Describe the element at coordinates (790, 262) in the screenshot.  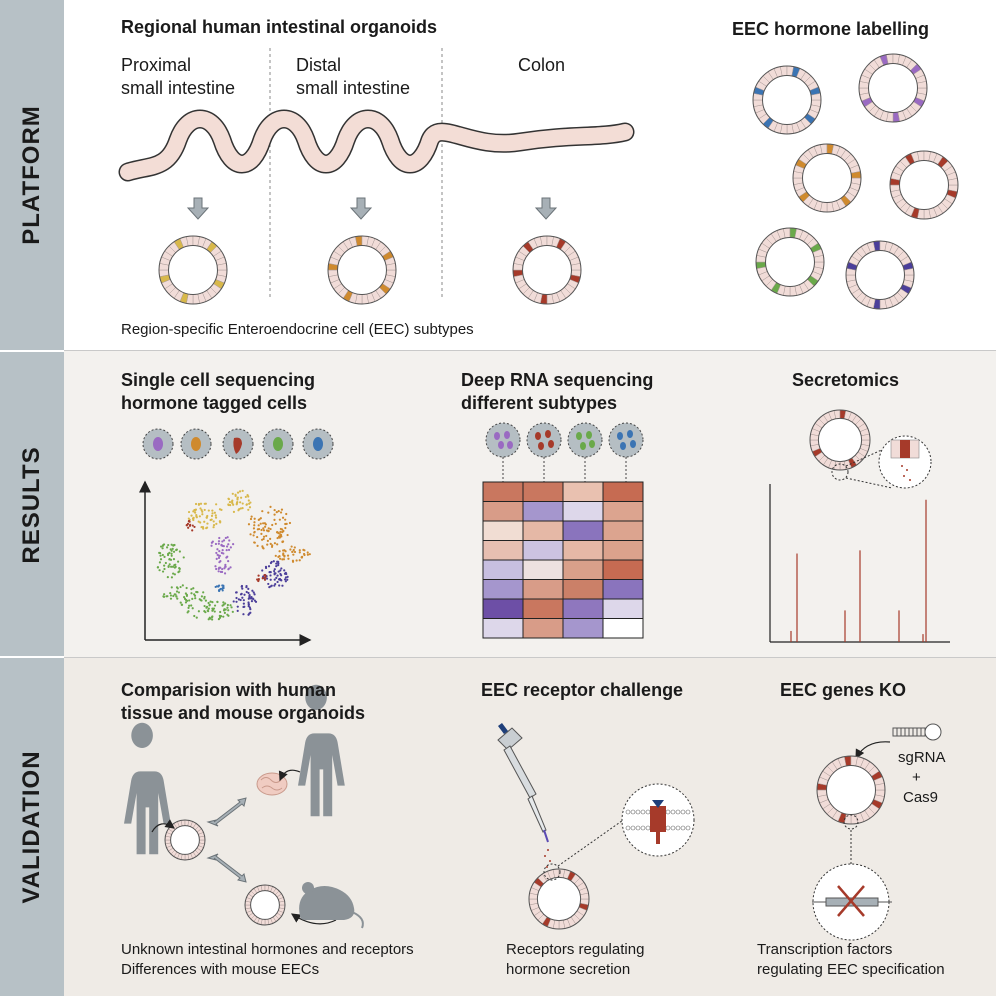
I see `organoid-green` at that location.